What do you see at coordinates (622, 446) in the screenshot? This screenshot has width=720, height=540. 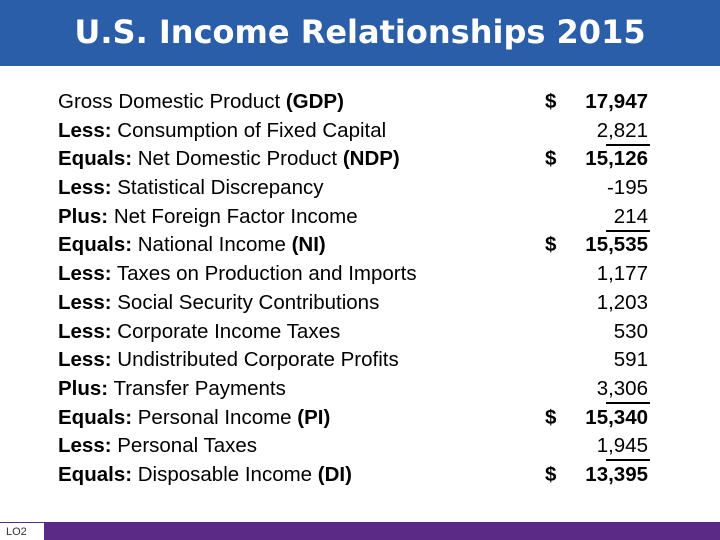 I see `line-value: 1,945` at bounding box center [622, 446].